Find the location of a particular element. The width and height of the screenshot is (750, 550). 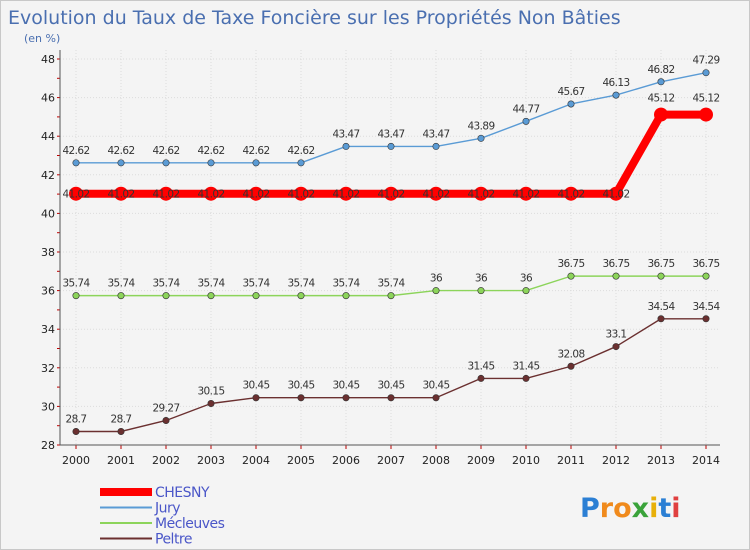

data-label-peltre: 32.08 is located at coordinates (570, 354).